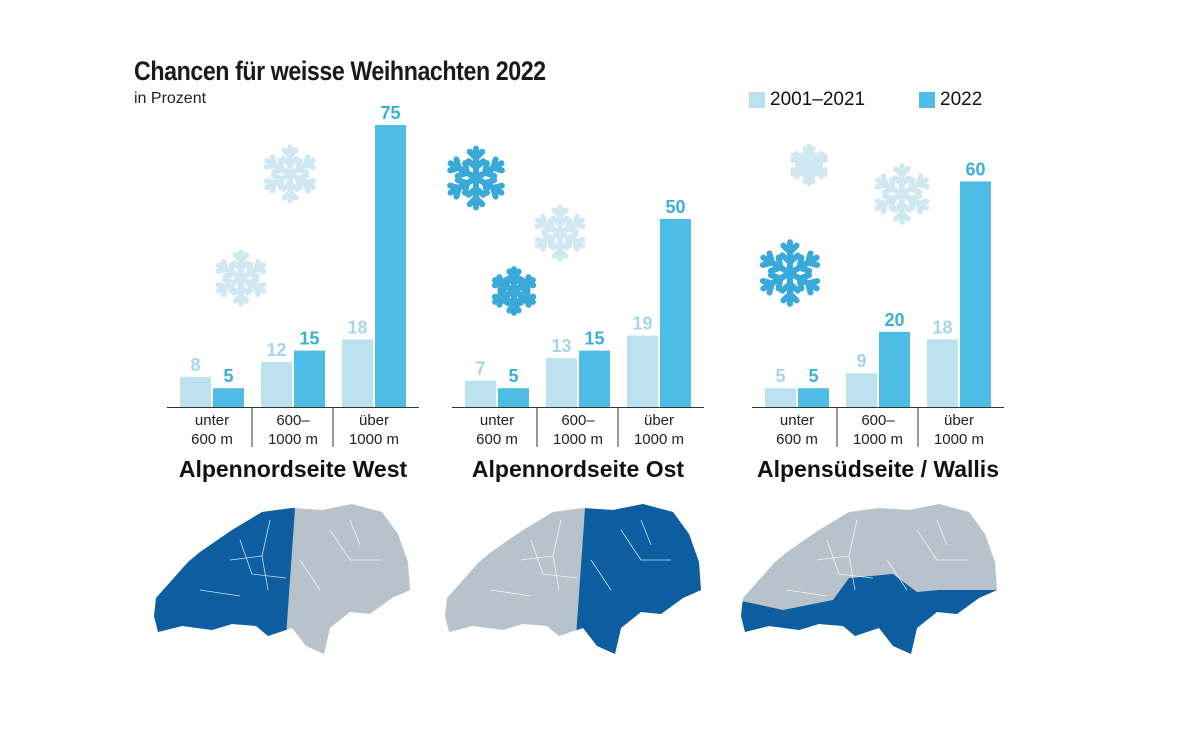 This screenshot has width=1200, height=738. Describe the element at coordinates (927, 100) in the screenshot. I see `legend-swatch-2022` at that location.